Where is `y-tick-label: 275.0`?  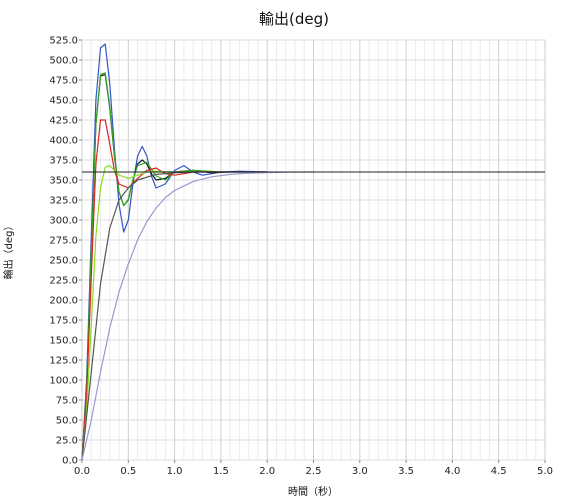 y-tick-label: 275.0 is located at coordinates (63, 241).